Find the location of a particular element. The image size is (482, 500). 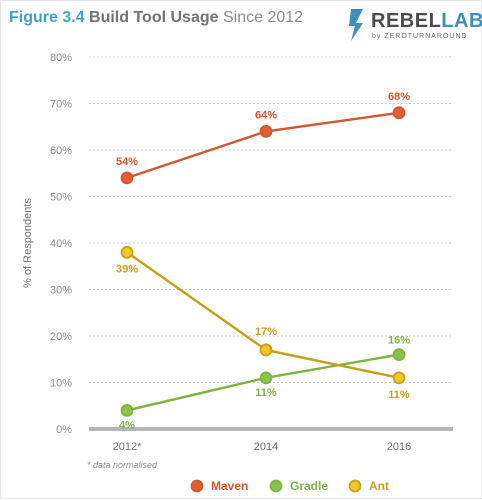

legend-marker-gradle is located at coordinates (276, 486).